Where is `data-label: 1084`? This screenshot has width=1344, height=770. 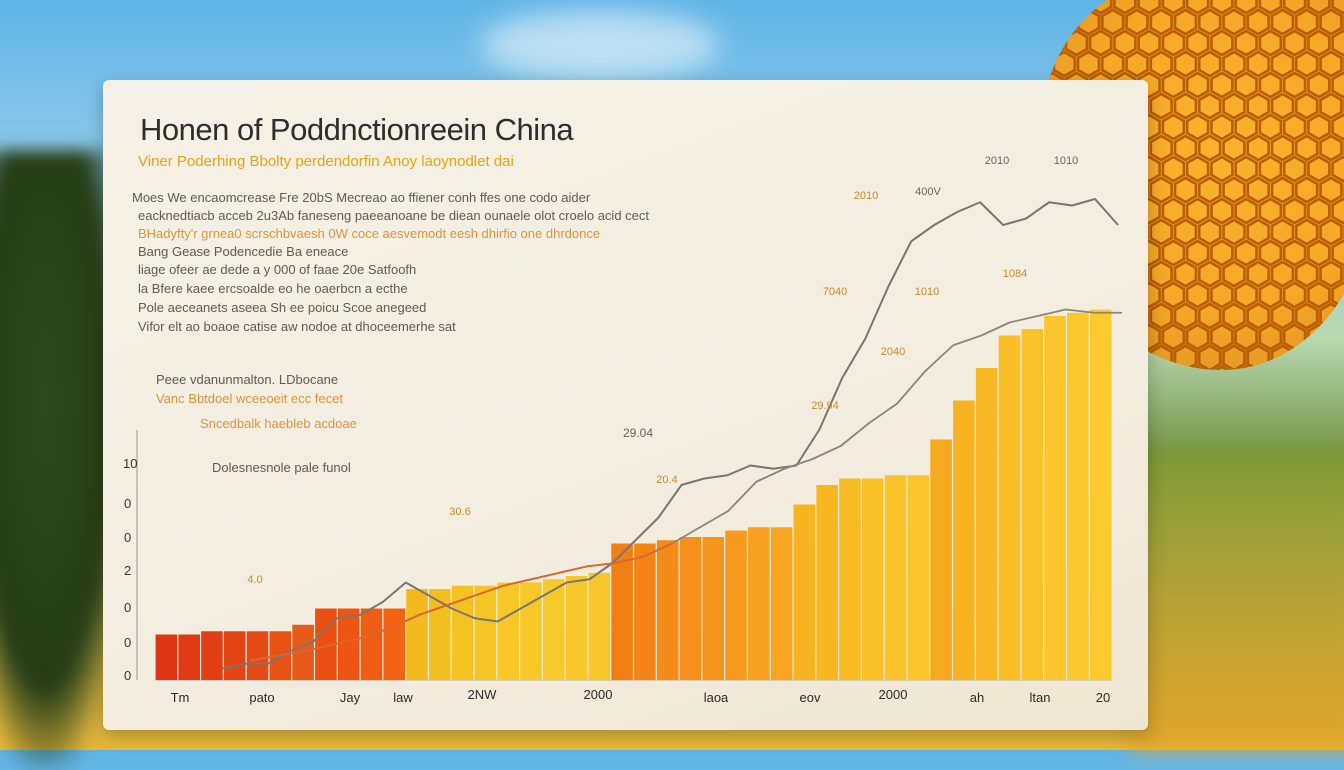 data-label: 1084 is located at coordinates (1015, 274).